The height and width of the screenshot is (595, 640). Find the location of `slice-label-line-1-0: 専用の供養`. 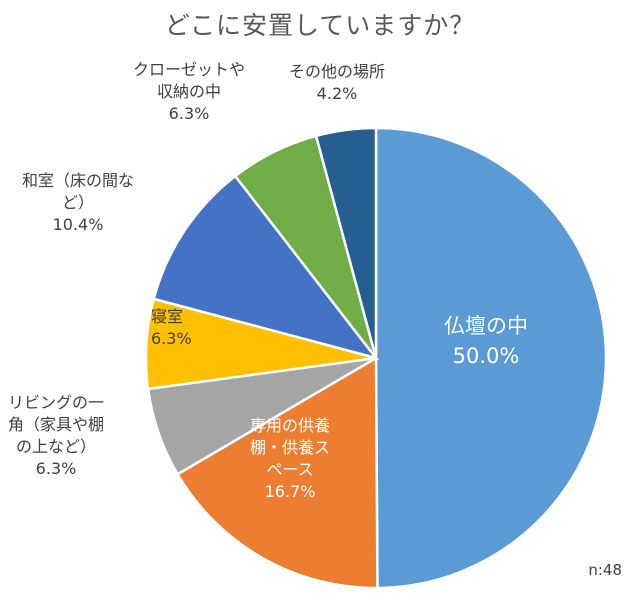

slice-label-line-1-0: 専用の供養 is located at coordinates (290, 425).